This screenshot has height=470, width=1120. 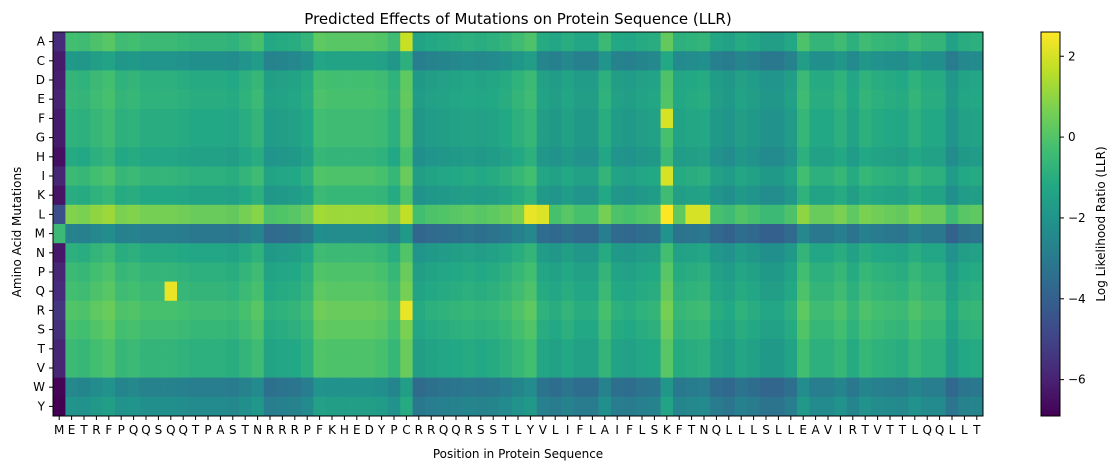 What do you see at coordinates (803, 430) in the screenshot?
I see `x-tick-label: E` at bounding box center [803, 430].